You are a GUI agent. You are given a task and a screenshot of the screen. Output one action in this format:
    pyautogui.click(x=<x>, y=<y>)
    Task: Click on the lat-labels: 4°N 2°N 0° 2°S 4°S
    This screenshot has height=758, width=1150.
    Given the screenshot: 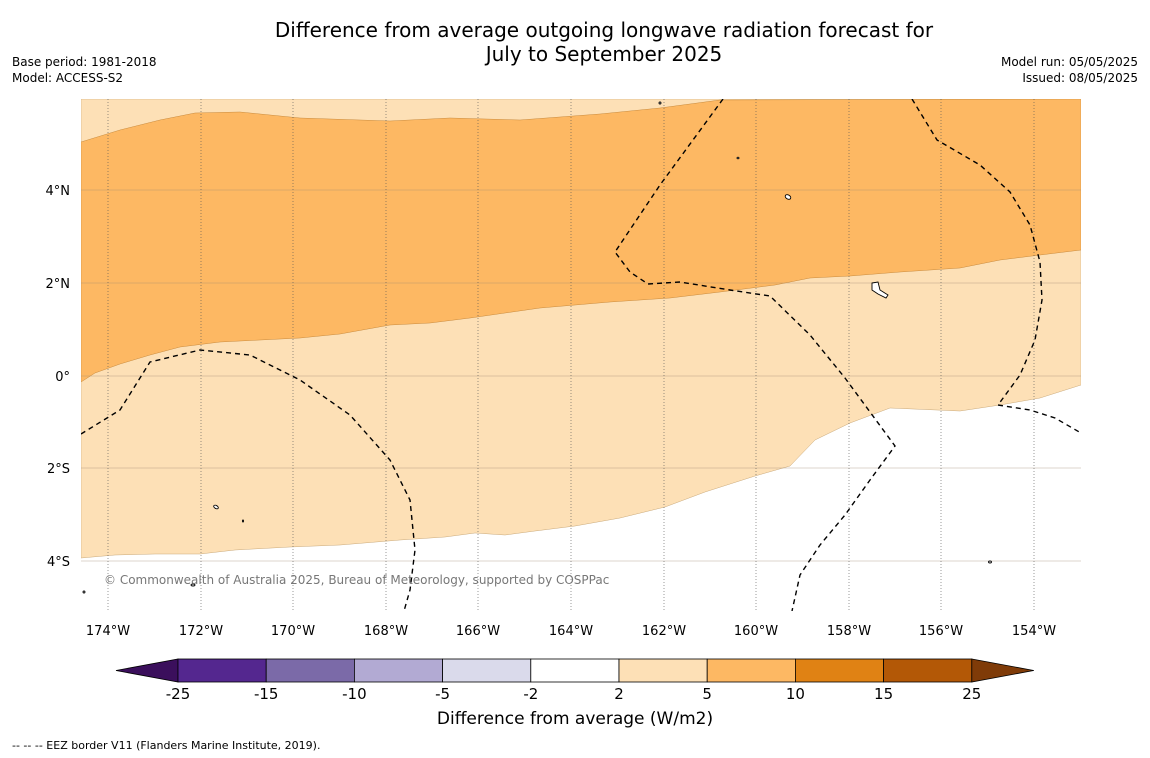 What is the action you would take?
    pyautogui.click(x=58, y=377)
    